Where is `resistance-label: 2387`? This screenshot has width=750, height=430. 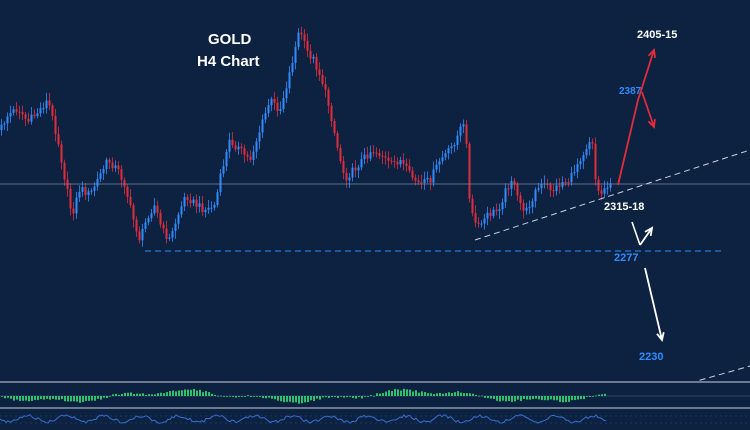 resistance-label: 2387 is located at coordinates (630, 91).